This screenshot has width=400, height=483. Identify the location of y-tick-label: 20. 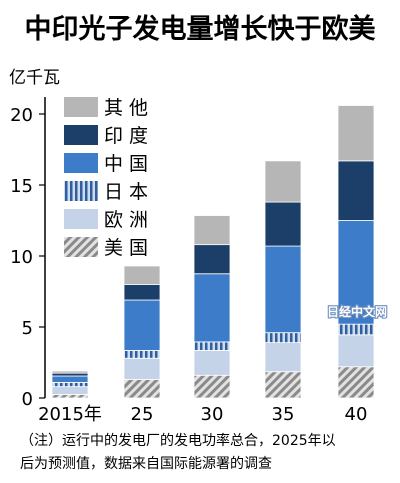
(21, 115).